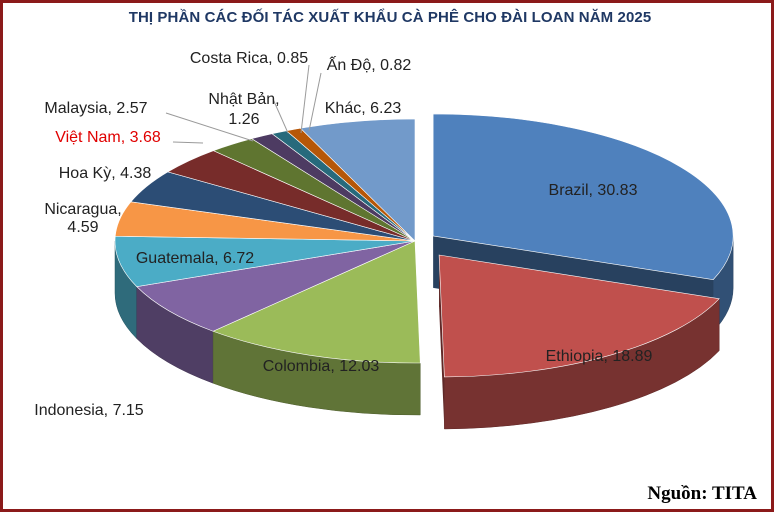 Image resolution: width=774 pixels, height=515 pixels. Describe the element at coordinates (265, 261) in the screenshot. I see `slice-guatemala` at that location.